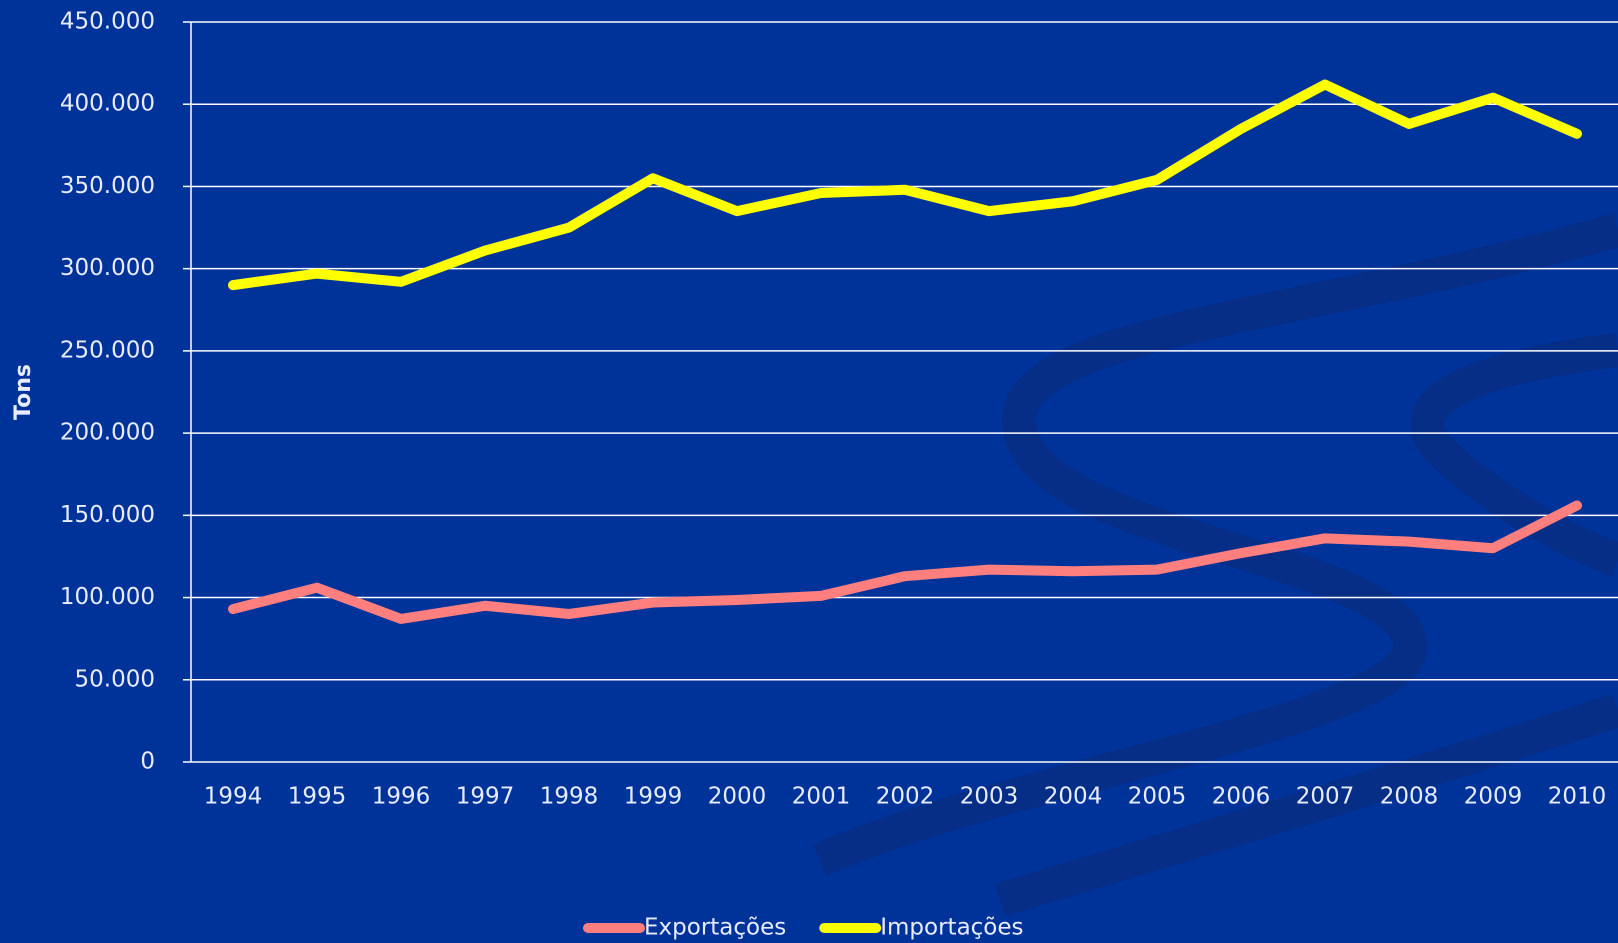 This screenshot has height=943, width=1618. Describe the element at coordinates (107, 515) in the screenshot. I see `y-tick-label: 150.000` at that location.